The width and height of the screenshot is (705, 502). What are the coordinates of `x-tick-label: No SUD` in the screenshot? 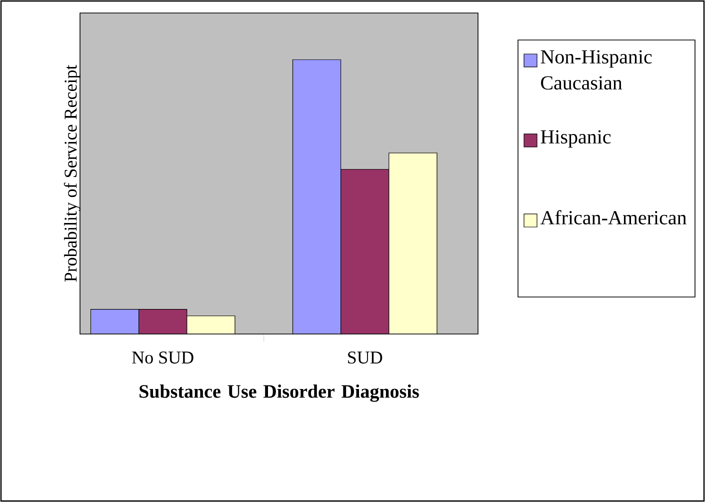 It's located at (163, 358).